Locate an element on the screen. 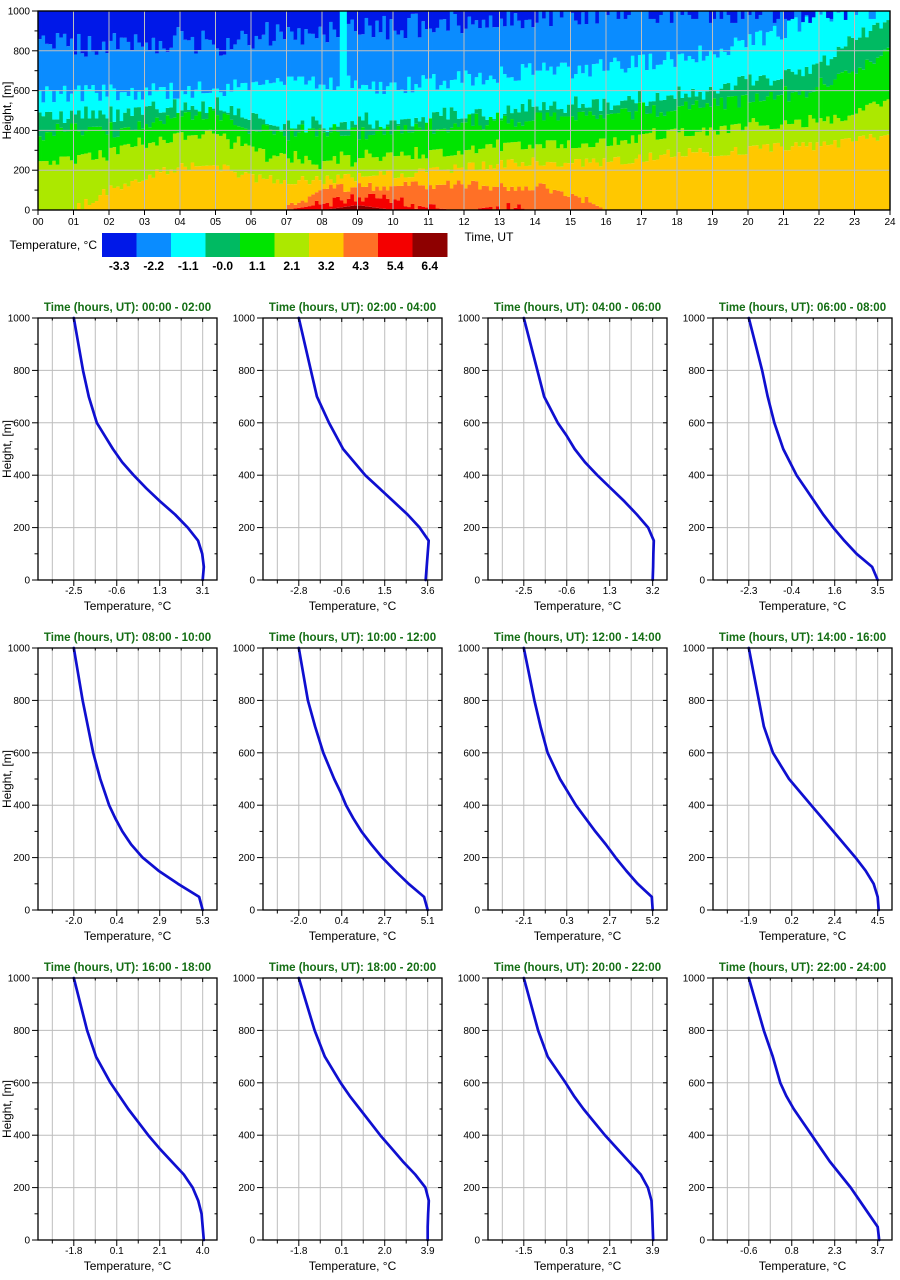 The width and height of the screenshot is (900, 1280). profile-axes: -2.1 0.3 2.7 5.2 0 200 400 600 800 1000 is located at coordinates (562, 785).